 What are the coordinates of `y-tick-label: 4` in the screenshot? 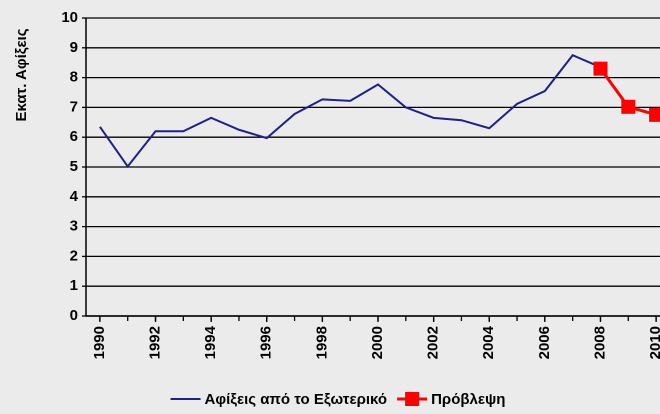 It's located at (74, 196).